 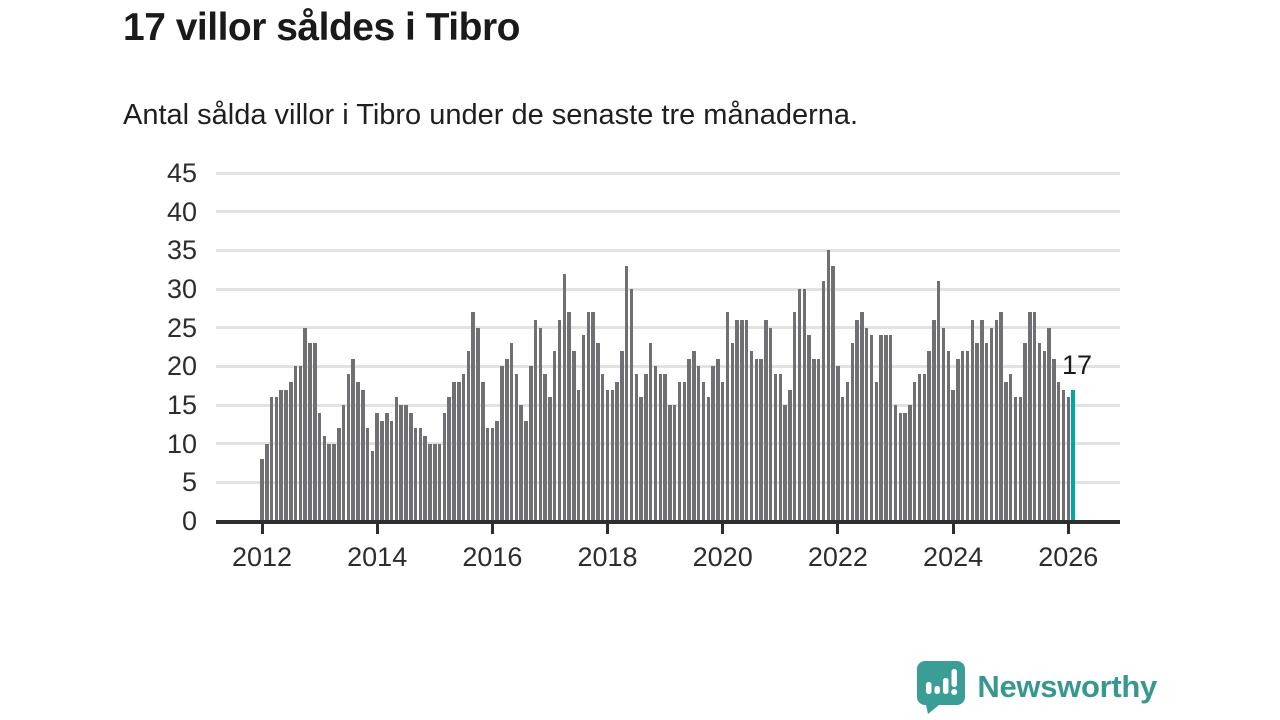 I want to click on highlighted-bar, so click(x=1073, y=455).